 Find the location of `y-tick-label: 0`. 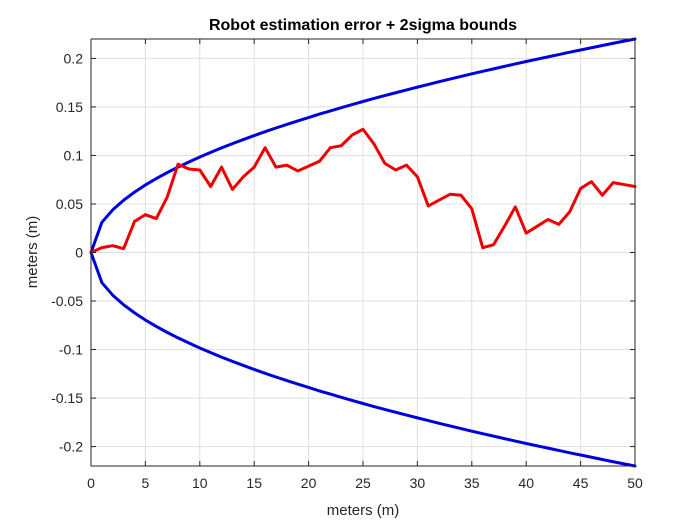

y-tick-label: 0 is located at coordinates (79, 253).